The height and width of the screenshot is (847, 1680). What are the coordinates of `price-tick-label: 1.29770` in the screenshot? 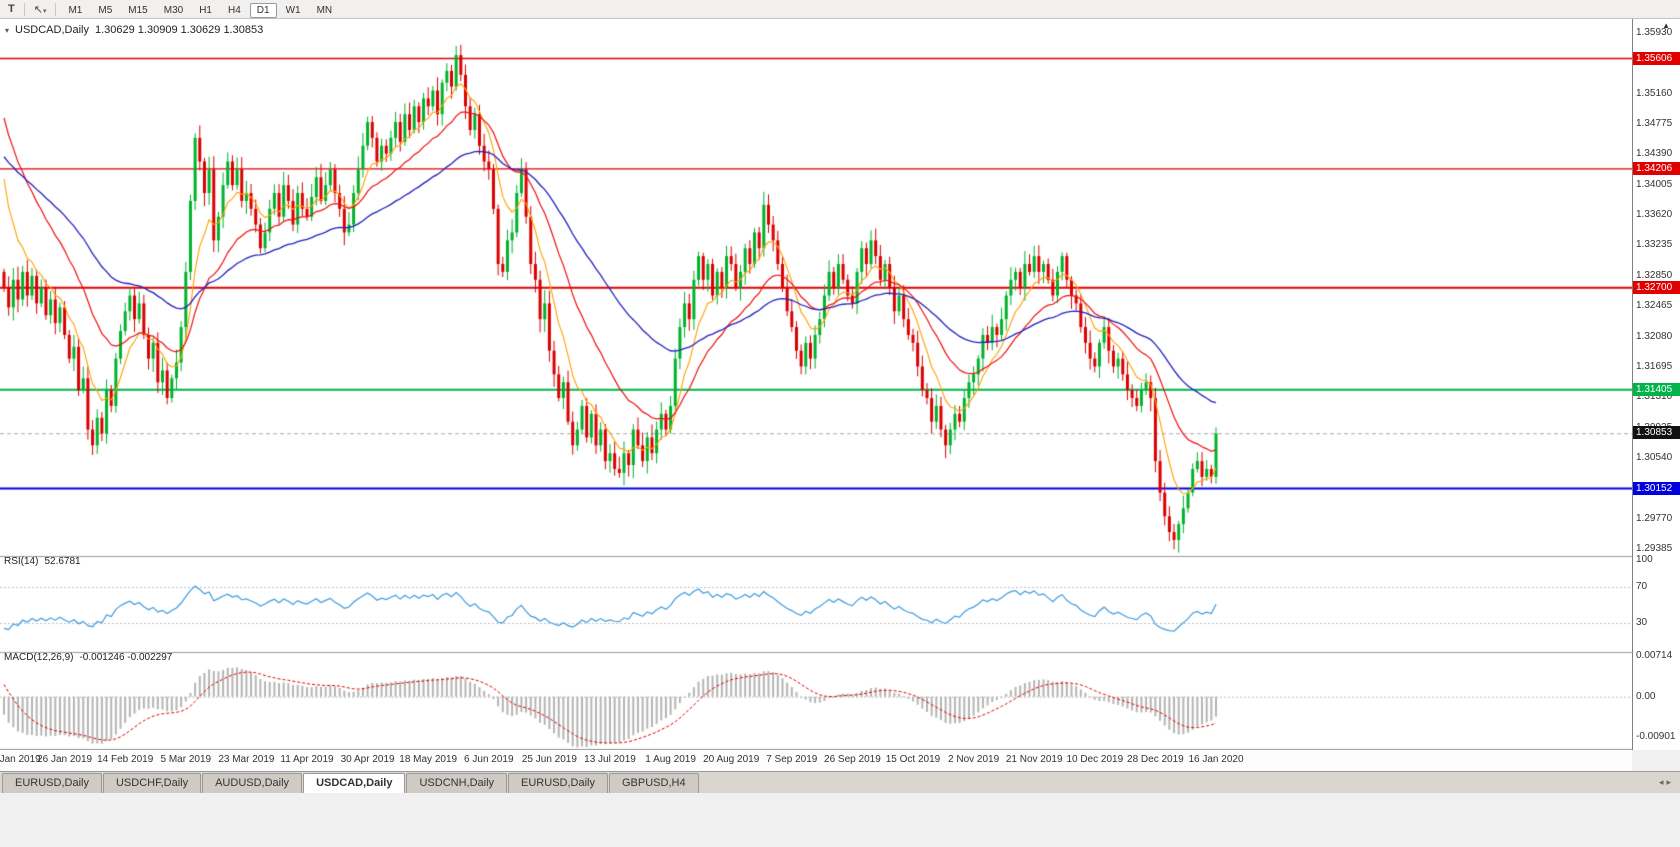 It's located at (1654, 518).